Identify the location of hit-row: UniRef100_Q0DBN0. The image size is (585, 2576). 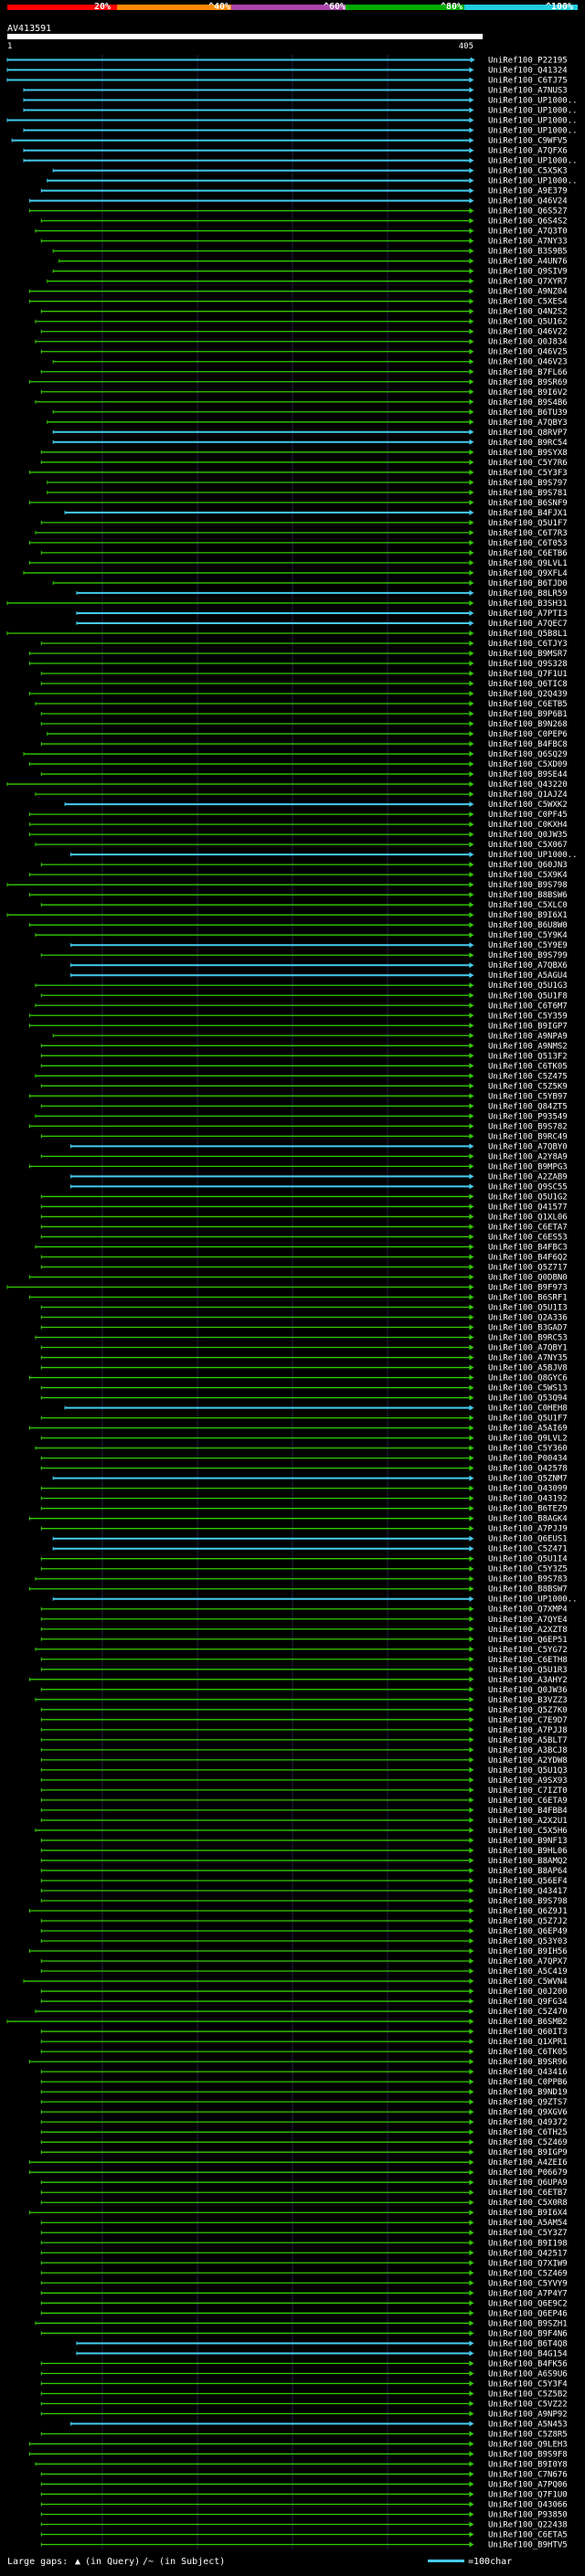
(298, 1277).